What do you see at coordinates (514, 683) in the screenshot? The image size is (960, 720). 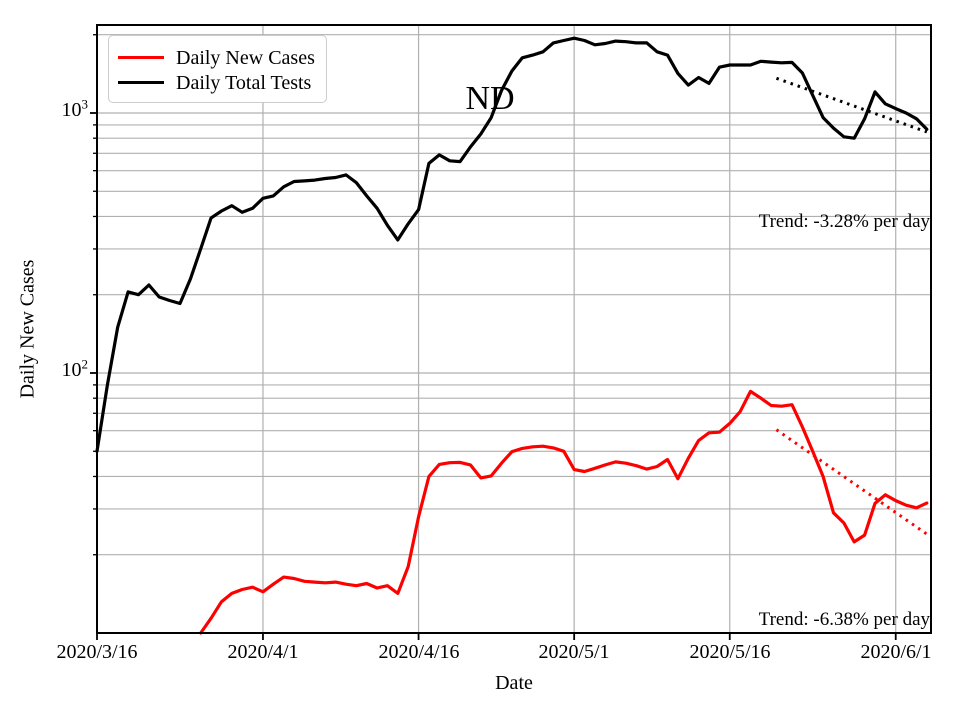 I see `x-axis-label: Date` at bounding box center [514, 683].